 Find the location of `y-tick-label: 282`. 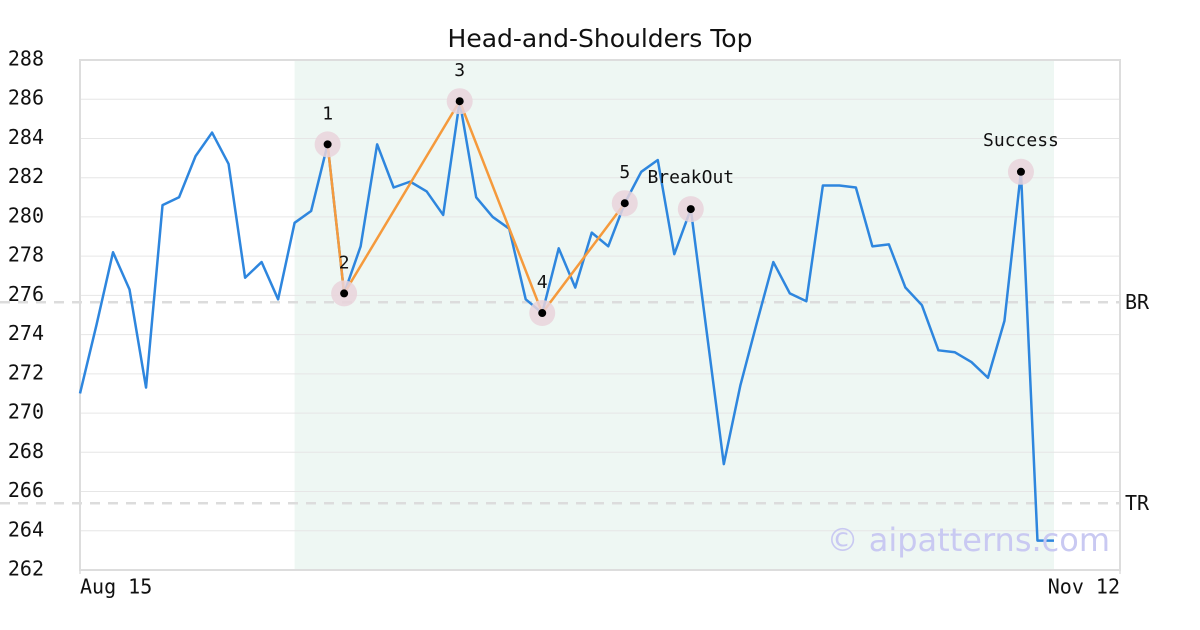

y-tick-label: 282 is located at coordinates (26, 176).